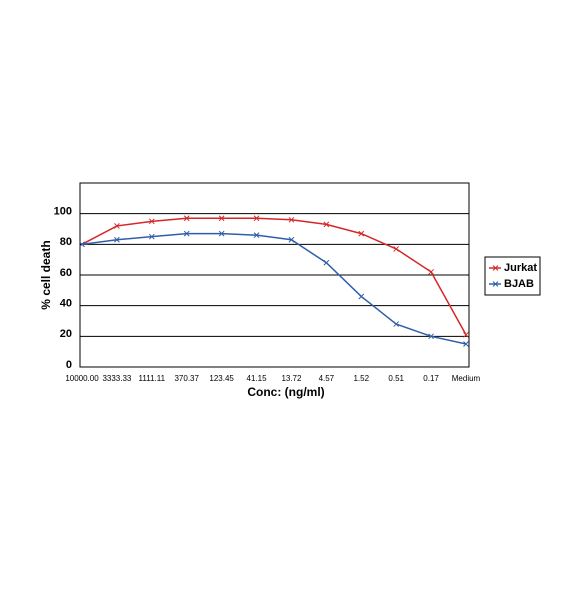  Describe the element at coordinates (221, 378) in the screenshot. I see `x-tick-label: 123.45` at that location.